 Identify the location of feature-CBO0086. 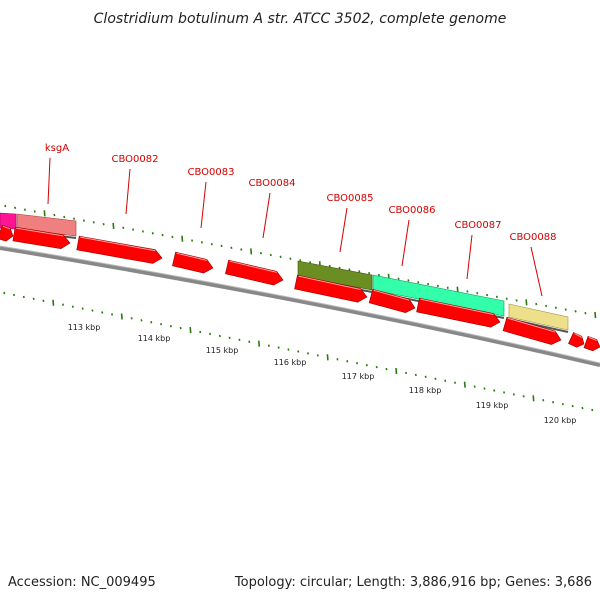
(438, 295).